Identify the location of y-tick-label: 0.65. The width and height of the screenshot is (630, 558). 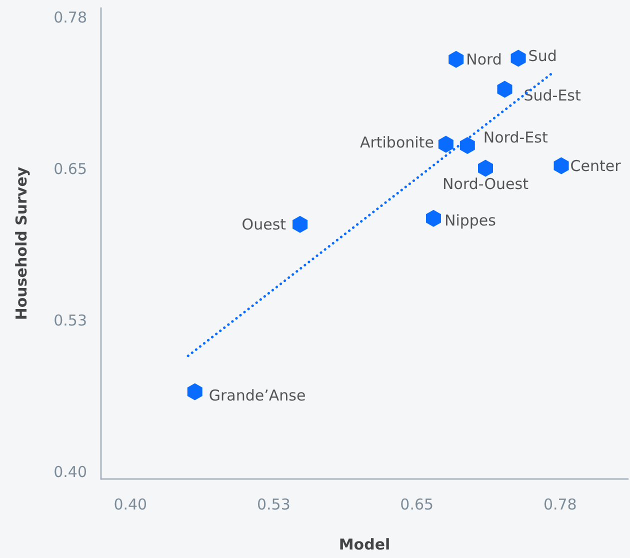
(70, 169).